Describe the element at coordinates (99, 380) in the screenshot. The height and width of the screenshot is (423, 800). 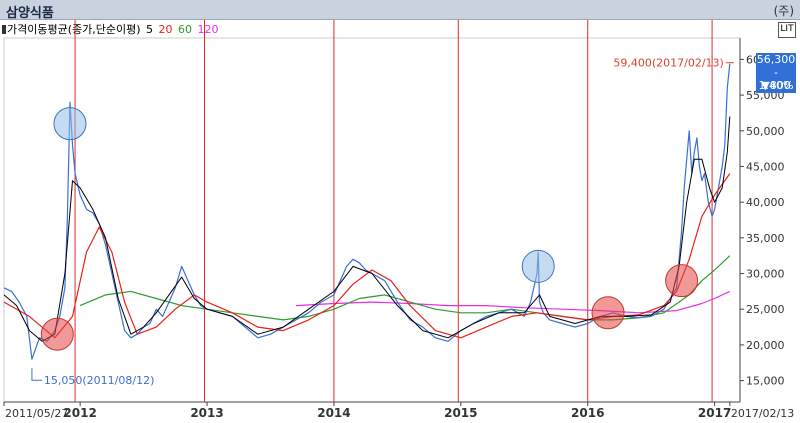
I see `low-annotation-label: 15,050(2011/08/12)` at that location.